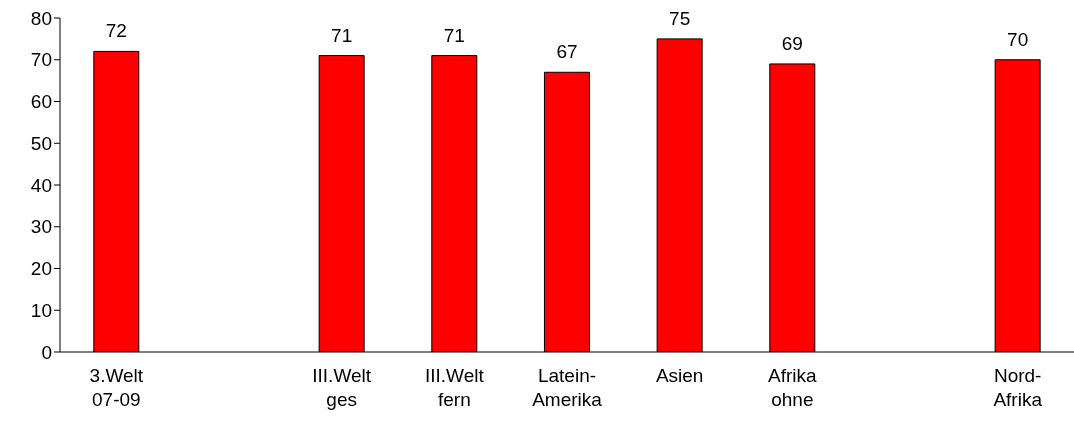 This screenshot has width=1074, height=437. What do you see at coordinates (793, 387) in the screenshot?
I see `x-tick-label: Afrika ohne` at bounding box center [793, 387].